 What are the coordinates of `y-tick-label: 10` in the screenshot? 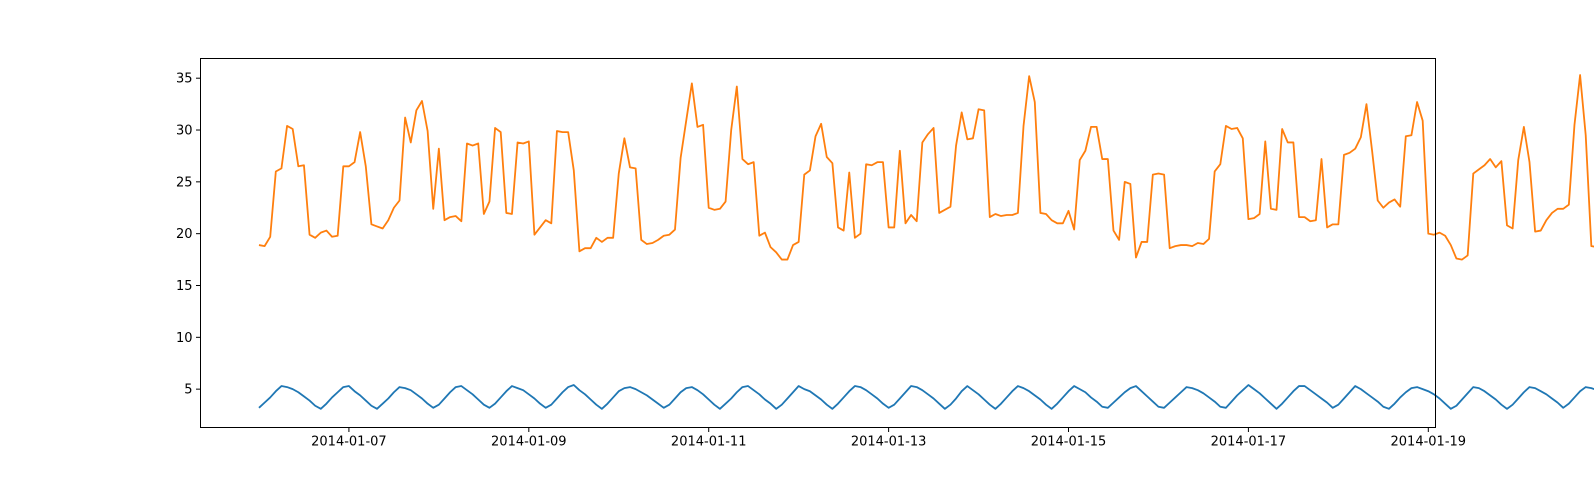 It's located at (184, 338).